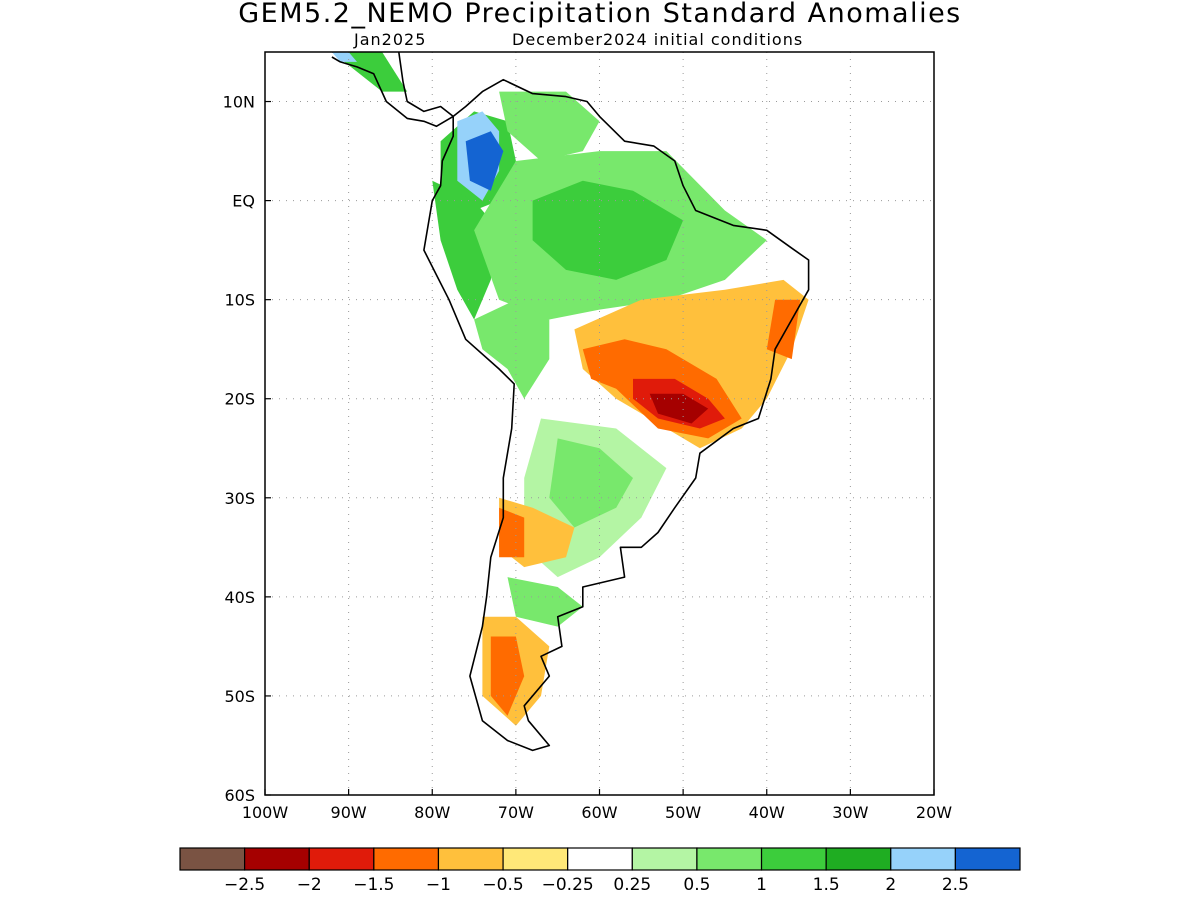 This screenshot has width=1200, height=900. What do you see at coordinates (767, 812) in the screenshot?
I see `lon-tick-label: 40W` at bounding box center [767, 812].